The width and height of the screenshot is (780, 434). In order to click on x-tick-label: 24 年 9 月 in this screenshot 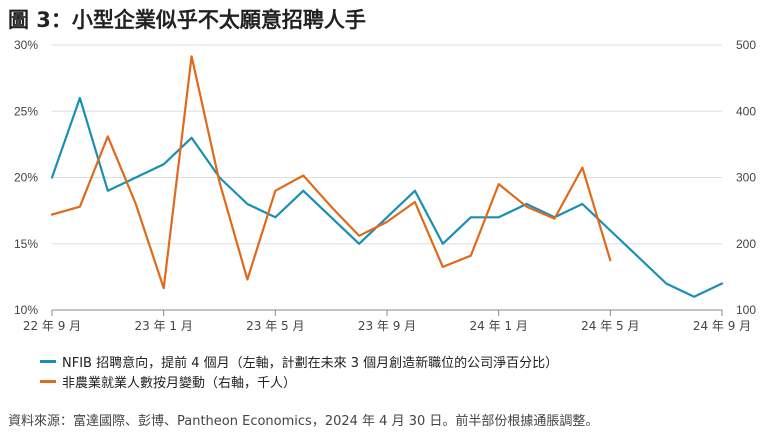, I will do `click(722, 326)`.